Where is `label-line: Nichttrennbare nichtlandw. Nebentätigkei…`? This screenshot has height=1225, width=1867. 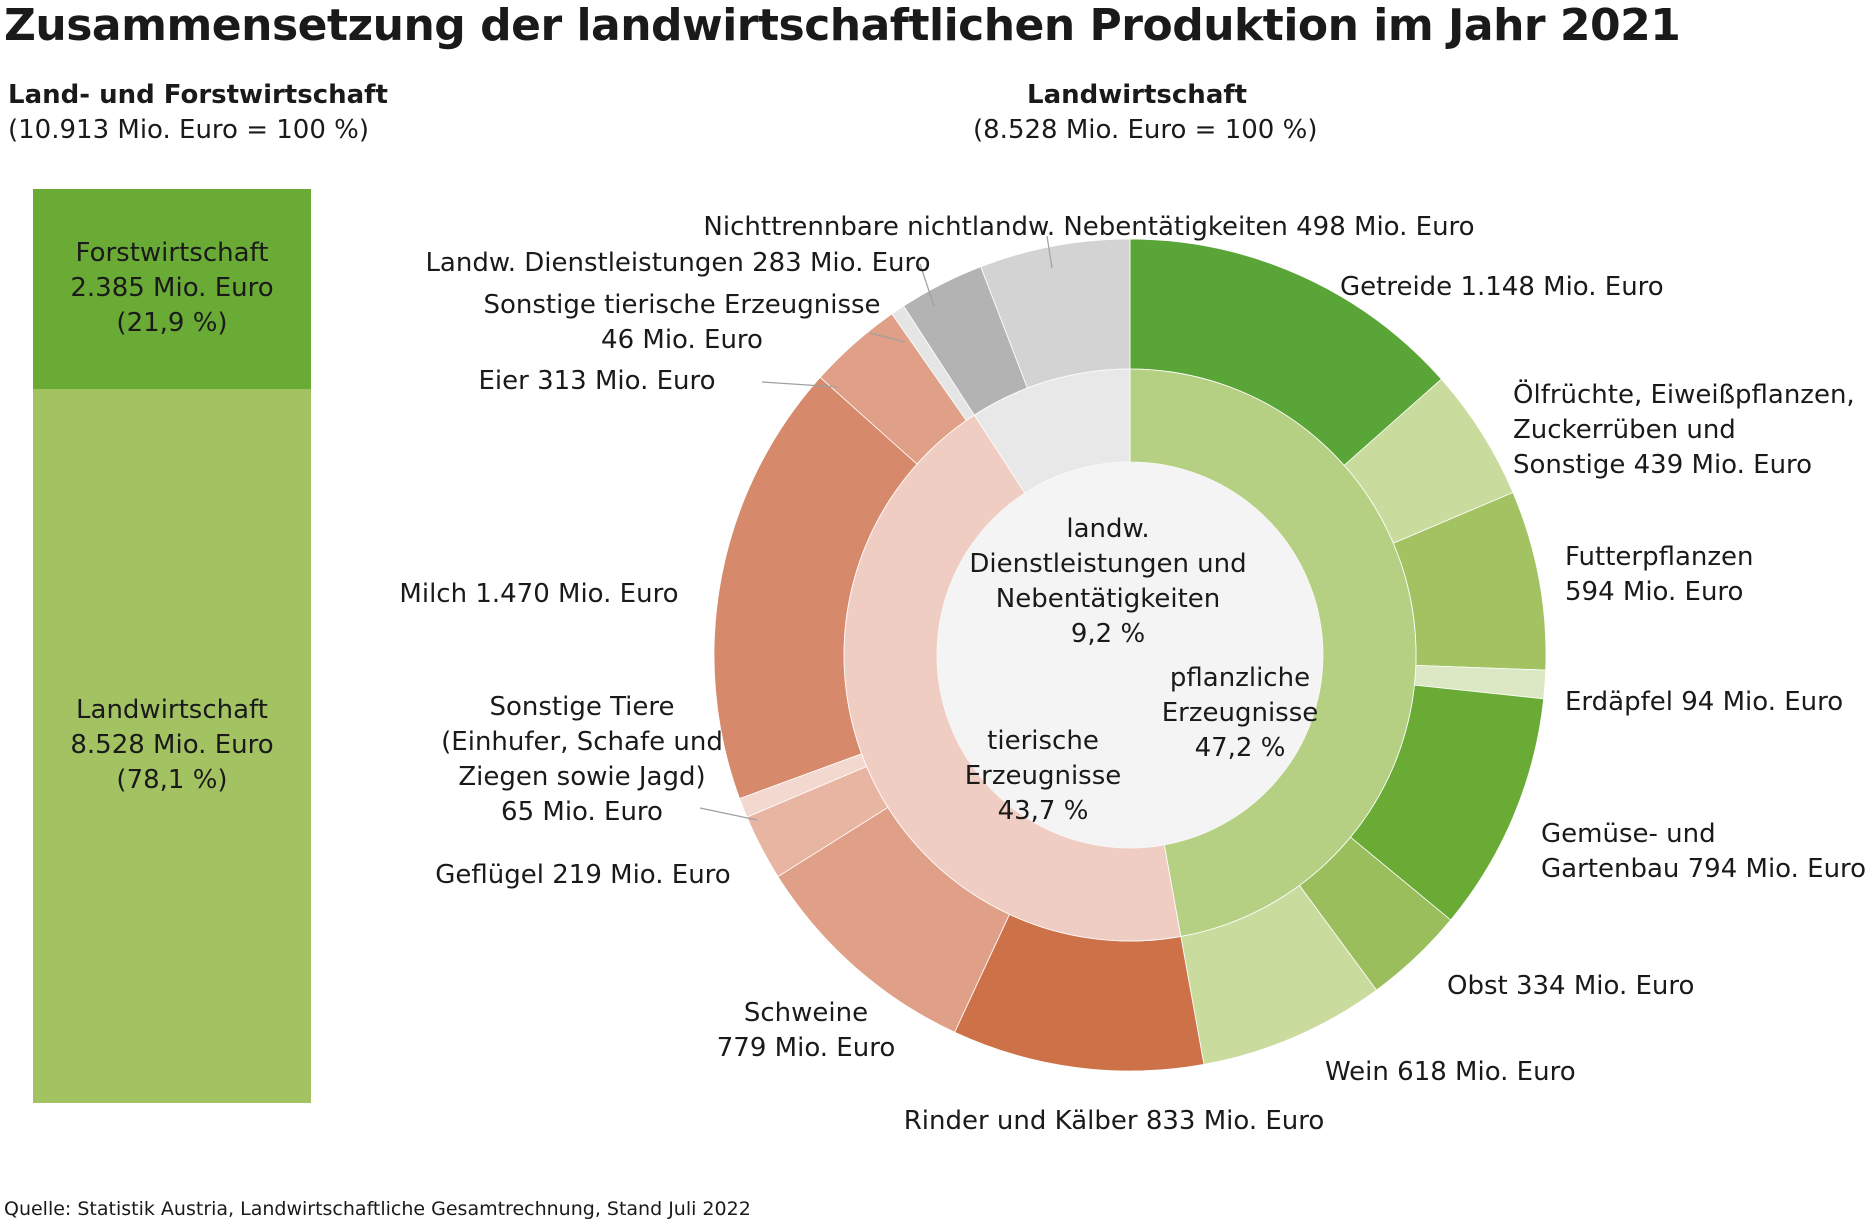 label-line: Nichttrennbare nichtlandw. Nebentätigkei… is located at coordinates (1088, 227).